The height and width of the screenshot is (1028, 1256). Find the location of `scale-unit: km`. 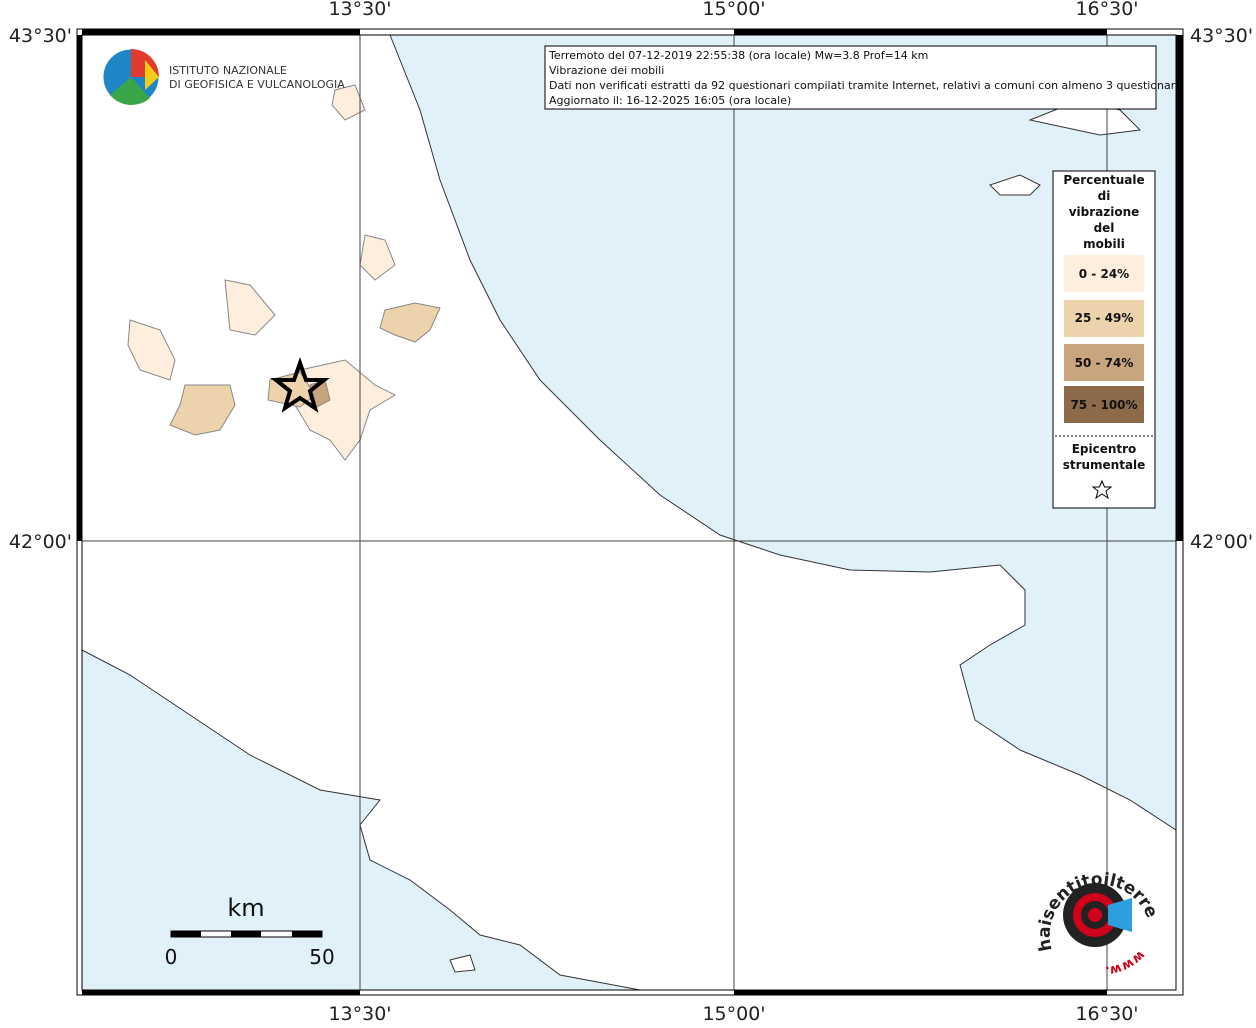

scale-unit: km is located at coordinates (245, 908).